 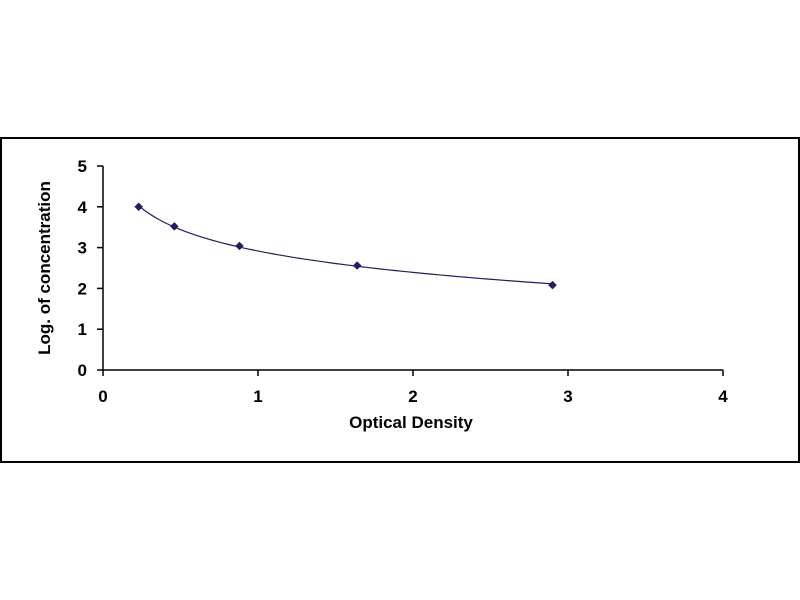 What do you see at coordinates (82, 166) in the screenshot?
I see `y-tick-label: 5` at bounding box center [82, 166].